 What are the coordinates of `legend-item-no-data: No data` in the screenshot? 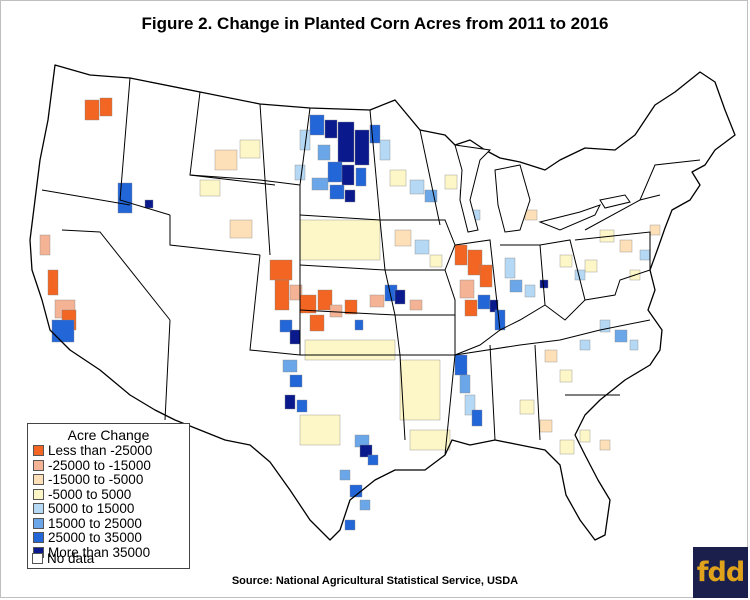 It's located at (63, 558).